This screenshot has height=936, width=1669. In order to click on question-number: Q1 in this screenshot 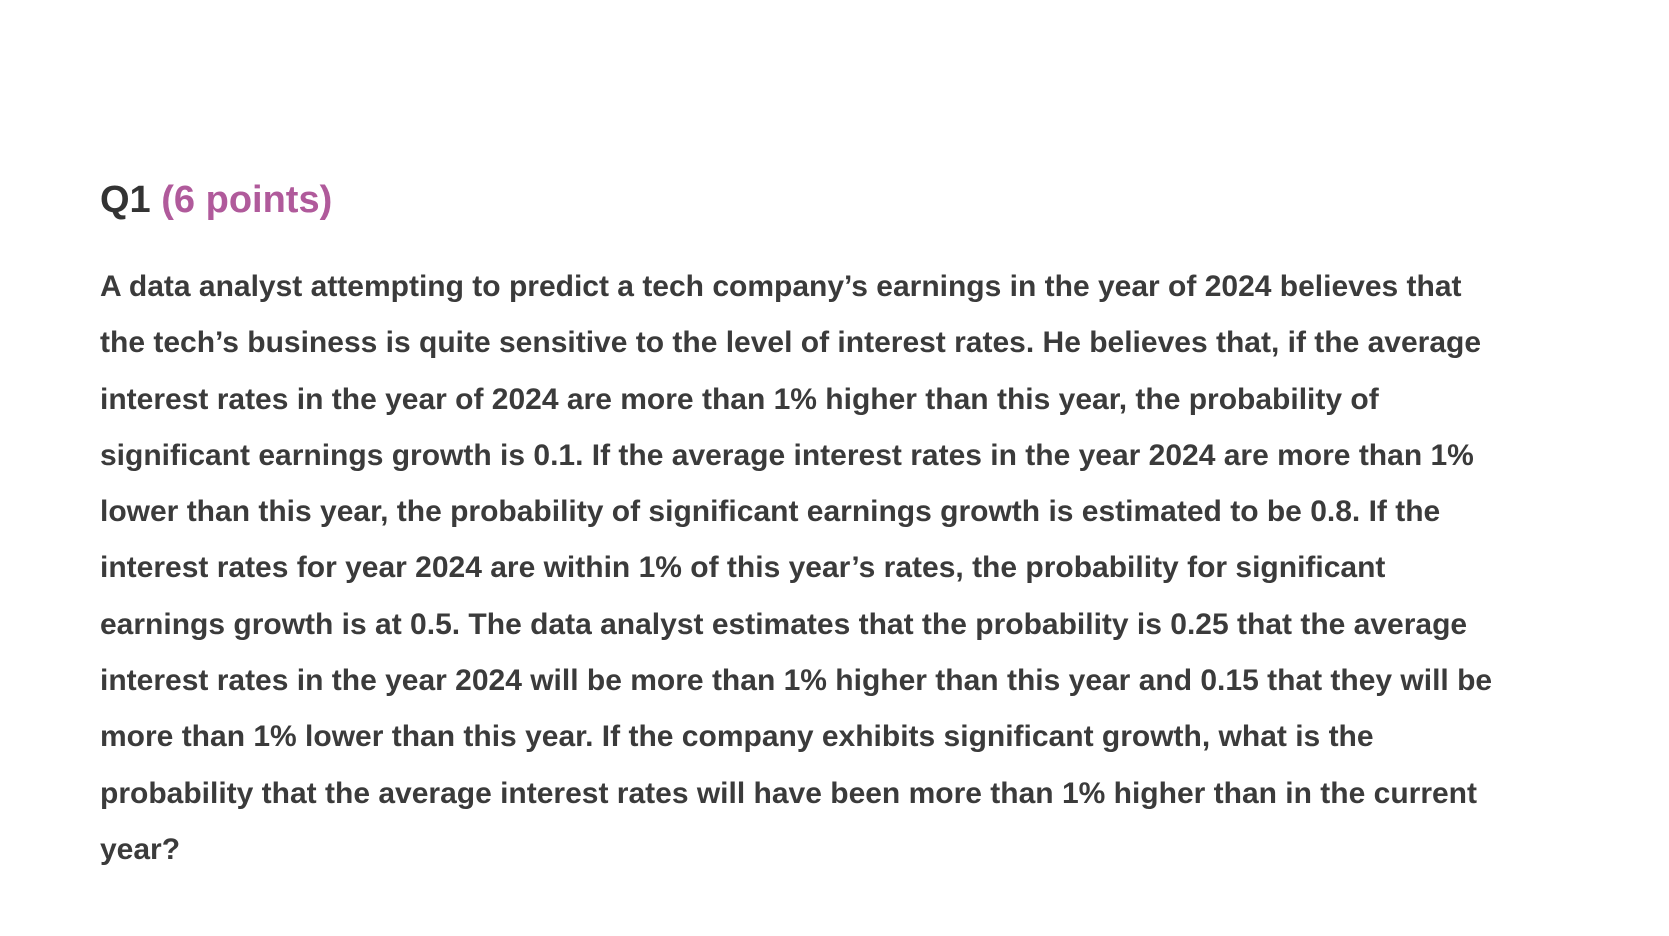, I will do `click(125, 200)`.